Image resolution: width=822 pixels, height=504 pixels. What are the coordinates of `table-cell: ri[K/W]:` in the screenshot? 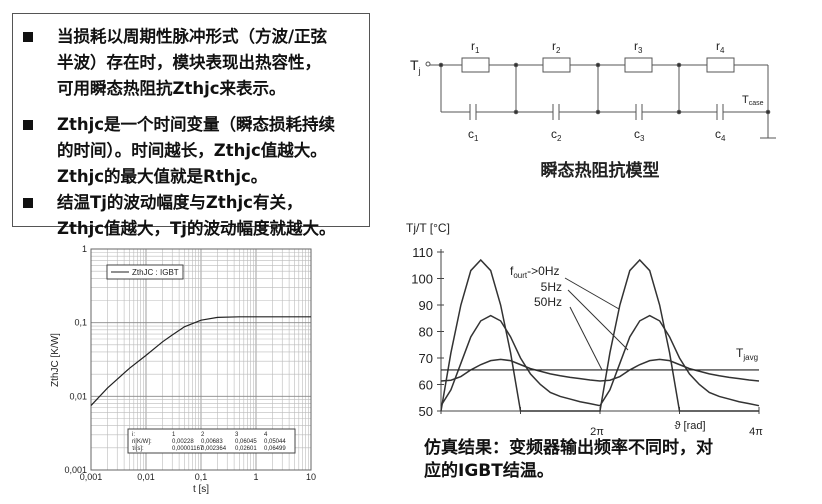 It's located at (142, 442).